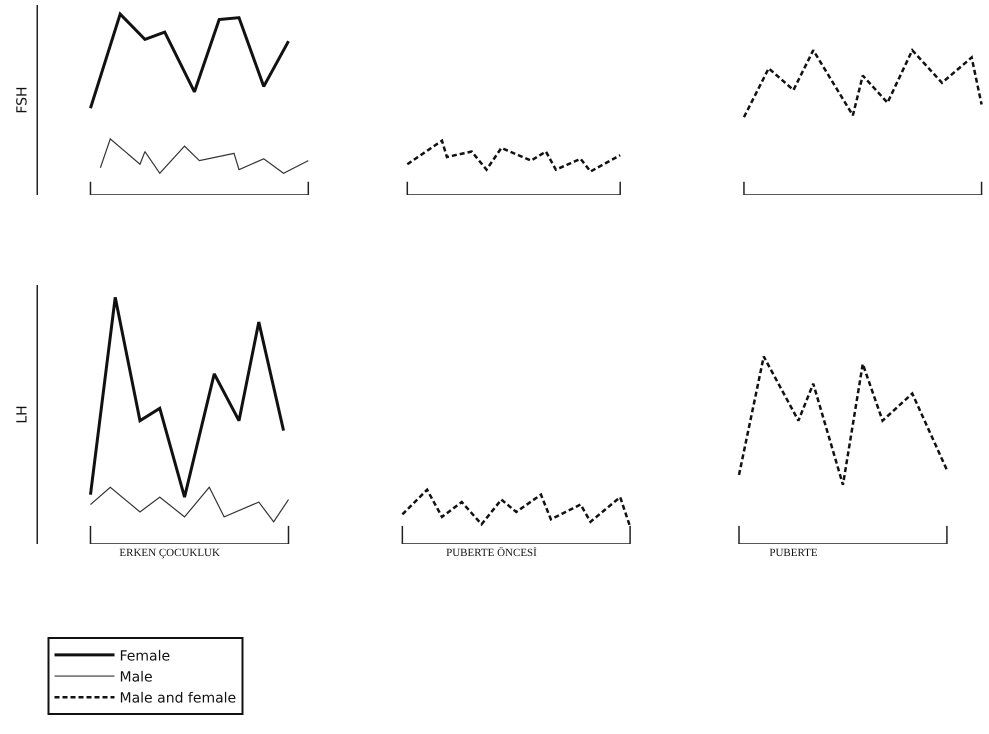 The image size is (989, 734). Describe the element at coordinates (492, 552) in the screenshot. I see `x-tick-label: PUBERTE ÖNCESİ` at that location.